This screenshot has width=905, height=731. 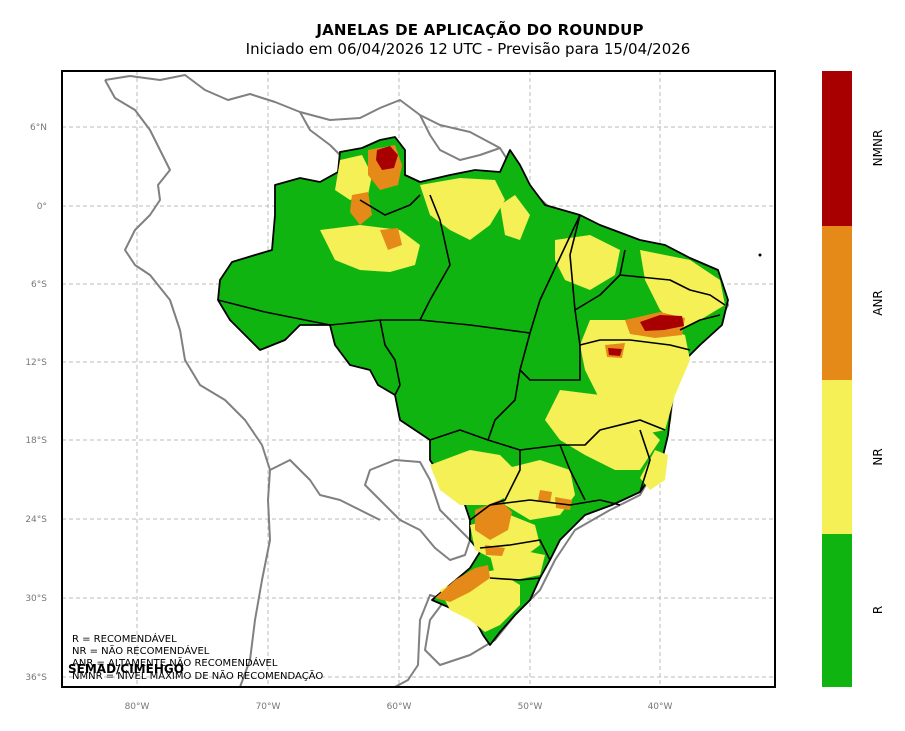 What do you see at coordinates (197, 675) in the screenshot?
I see `legend-line-nmnr: NMNR = NÍVEL MÁXIMO DE NÃO RECOMENDAÇÃO` at bounding box center [197, 675].